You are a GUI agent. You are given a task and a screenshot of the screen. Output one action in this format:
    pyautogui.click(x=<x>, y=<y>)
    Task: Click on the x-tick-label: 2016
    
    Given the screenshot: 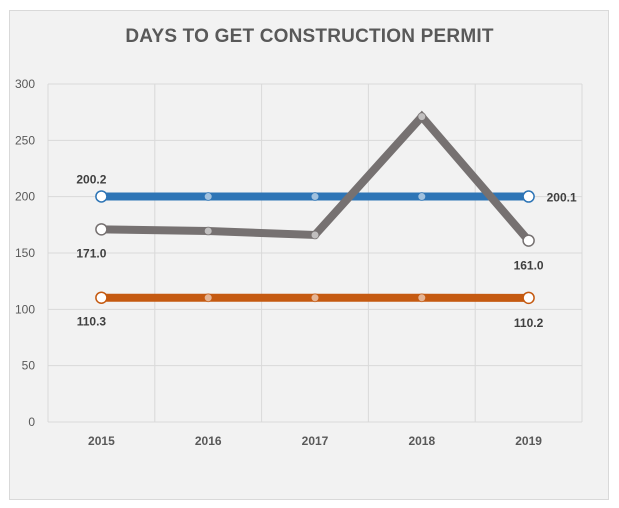 What is the action you would take?
    pyautogui.click(x=208, y=441)
    